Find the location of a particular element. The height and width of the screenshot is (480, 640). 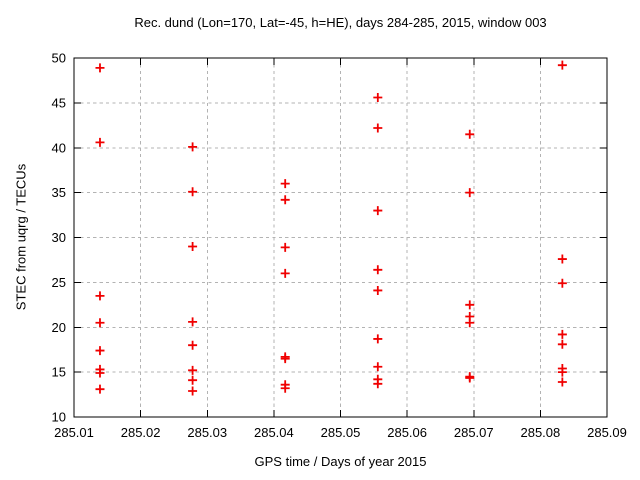

x-tick-label: 285.01 is located at coordinates (74, 432).